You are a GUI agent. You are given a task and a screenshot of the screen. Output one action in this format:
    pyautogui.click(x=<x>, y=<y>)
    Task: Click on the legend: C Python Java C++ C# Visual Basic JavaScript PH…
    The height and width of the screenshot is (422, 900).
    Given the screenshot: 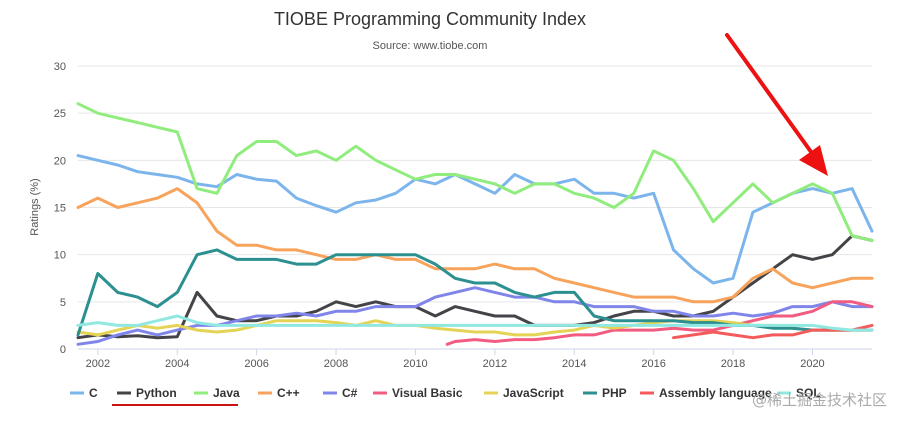 What is the action you would take?
    pyautogui.click(x=445, y=393)
    